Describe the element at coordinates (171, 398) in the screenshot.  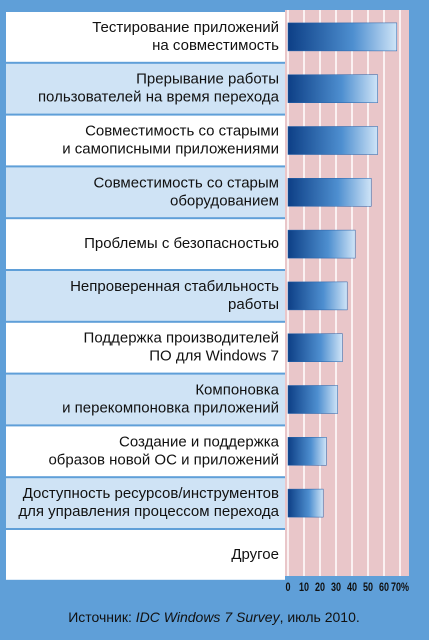
I see `category-label: Компоновка и перекомпоновка приложений` at that location.